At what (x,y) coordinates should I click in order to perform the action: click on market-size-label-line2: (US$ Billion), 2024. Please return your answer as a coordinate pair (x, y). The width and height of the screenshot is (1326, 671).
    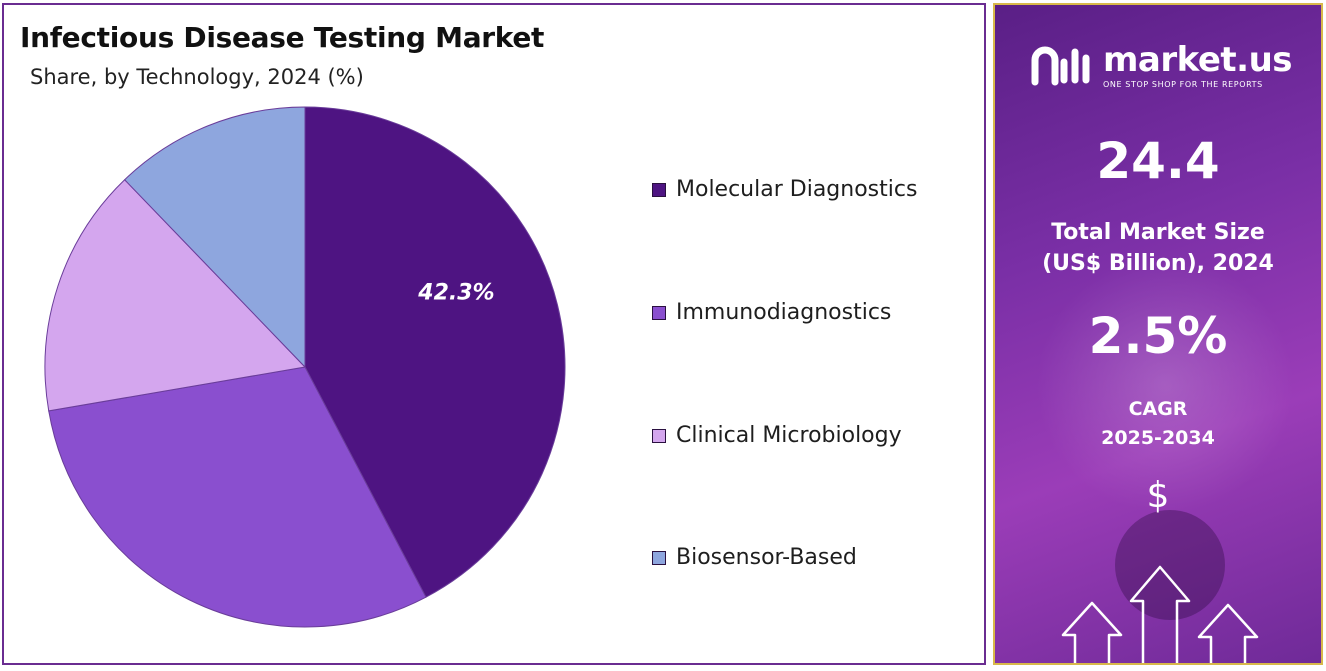
    Looking at the image, I should click on (1158, 263).